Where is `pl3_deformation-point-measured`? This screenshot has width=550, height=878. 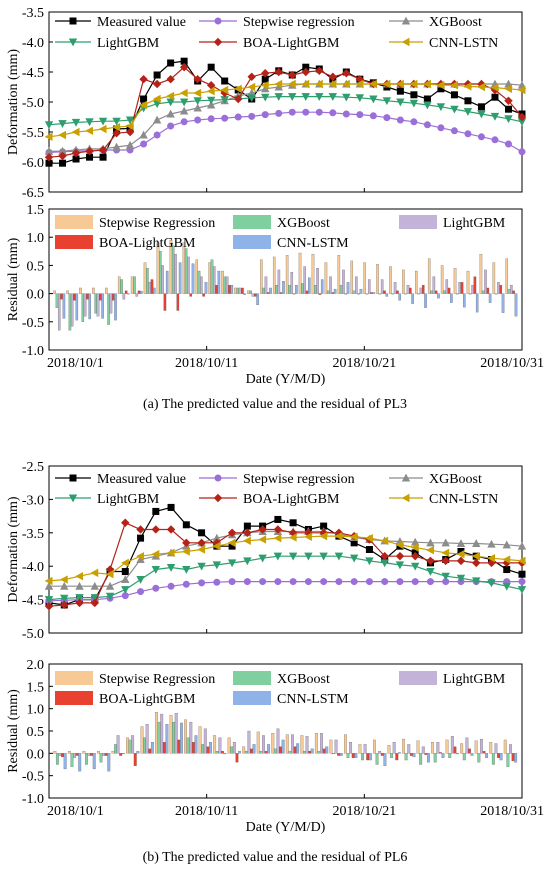 pl3_deformation-point-measured is located at coordinates (481, 107).